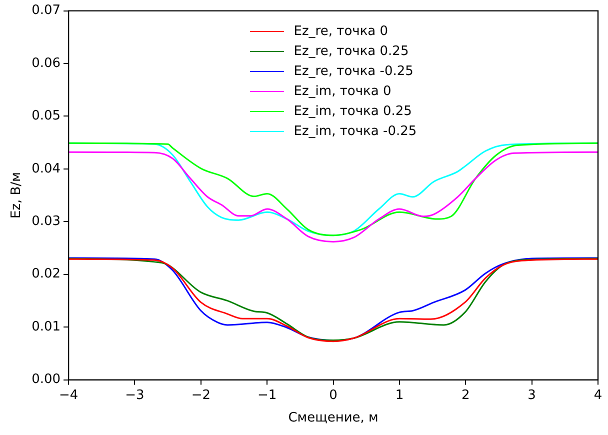  What do you see at coordinates (353, 112) in the screenshot?
I see `legend-label: Ez_im, точка 0.25` at bounding box center [353, 112].